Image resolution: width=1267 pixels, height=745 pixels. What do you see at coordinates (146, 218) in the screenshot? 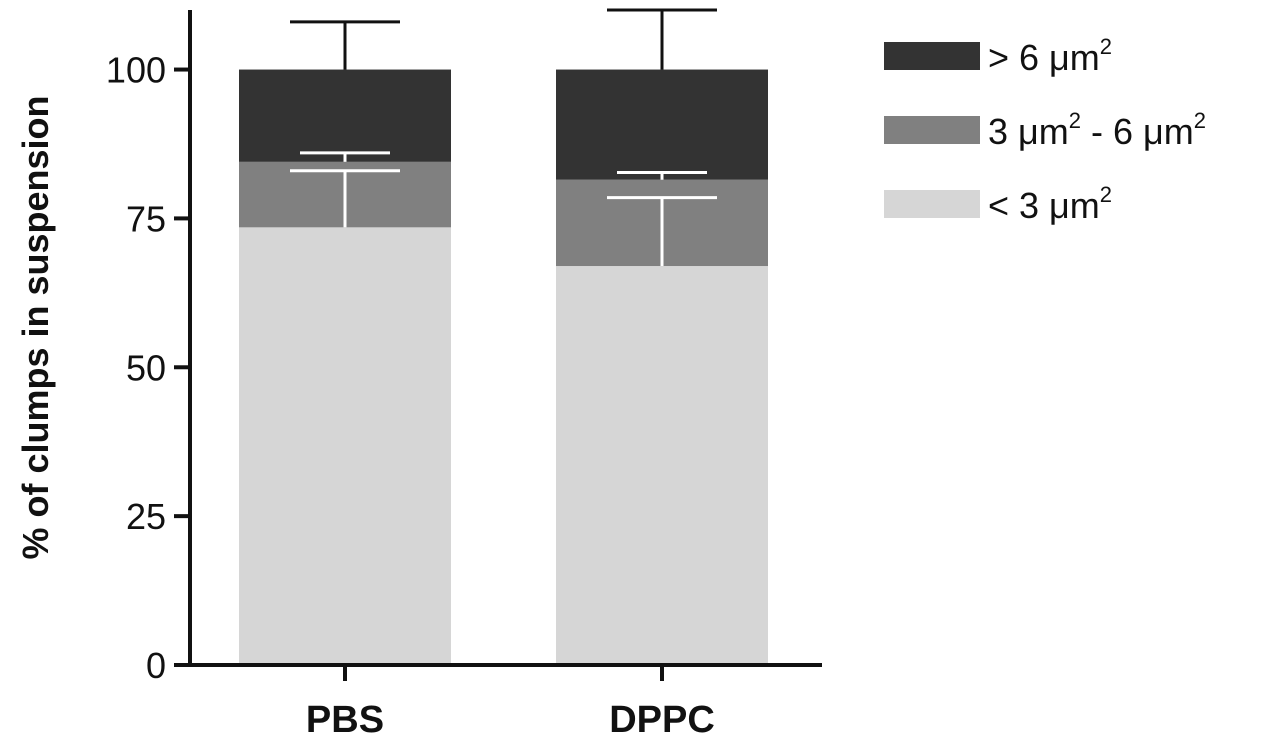
I see `y-tick-label: 75` at bounding box center [146, 218].